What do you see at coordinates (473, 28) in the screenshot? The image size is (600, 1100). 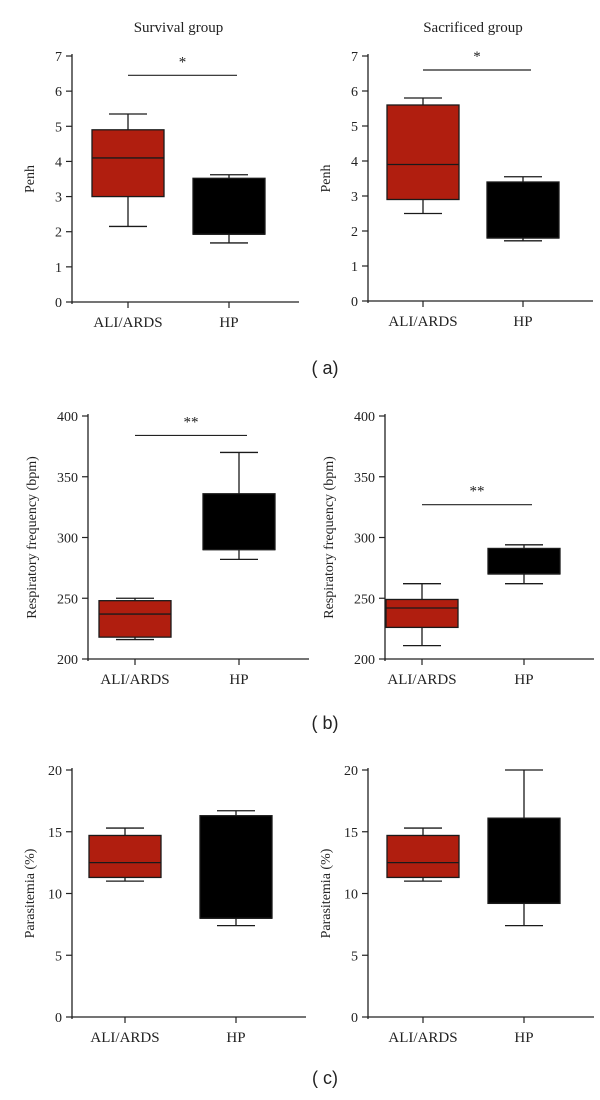 I see `chart-title: Sacrificed group` at bounding box center [473, 28].